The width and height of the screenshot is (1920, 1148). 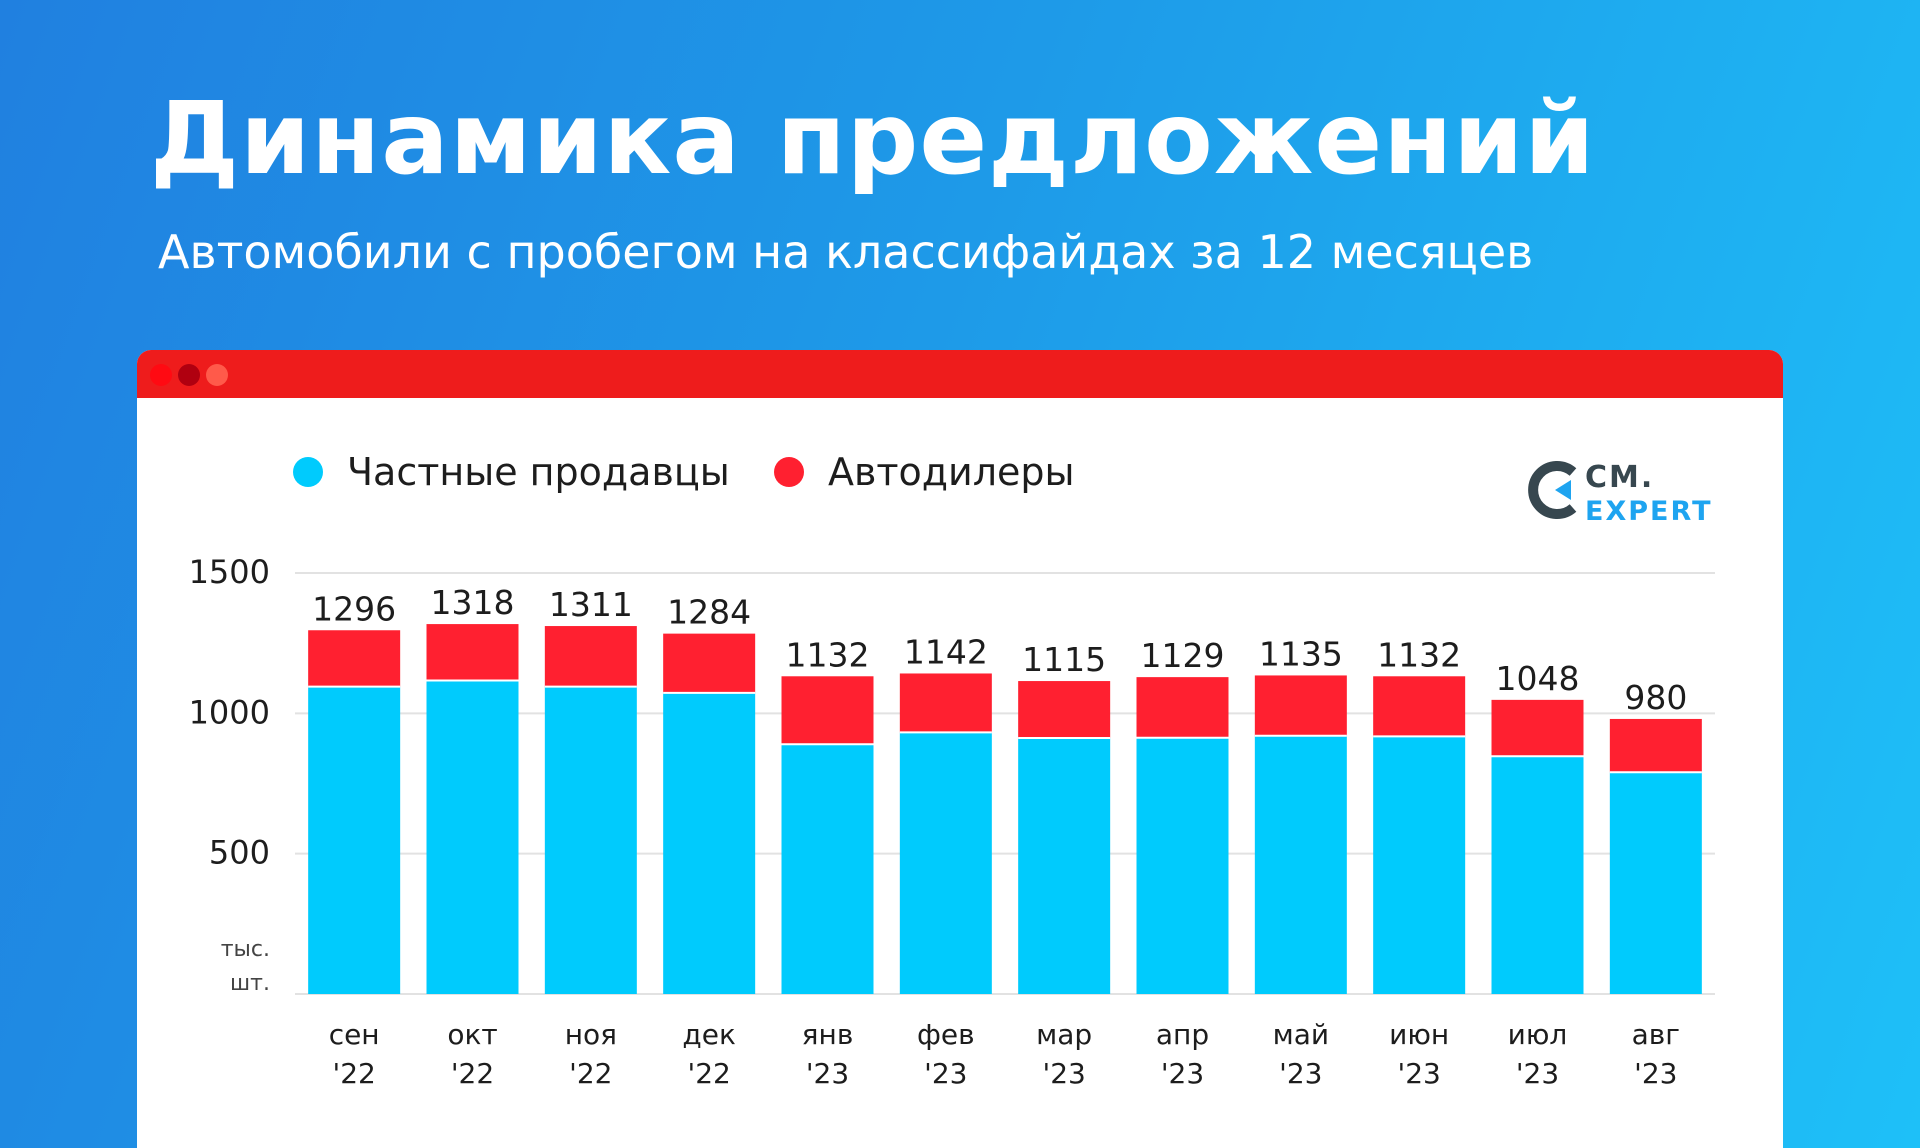 What do you see at coordinates (946, 651) in the screenshot?
I see `bar-total-label: 1142` at bounding box center [946, 651].